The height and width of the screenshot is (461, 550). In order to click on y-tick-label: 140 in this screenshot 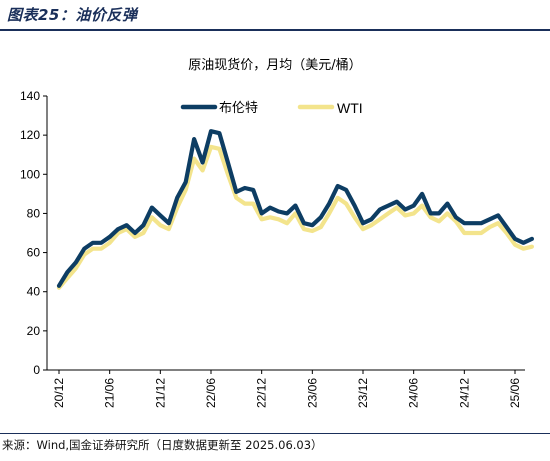, I will do `click(30, 96)`.